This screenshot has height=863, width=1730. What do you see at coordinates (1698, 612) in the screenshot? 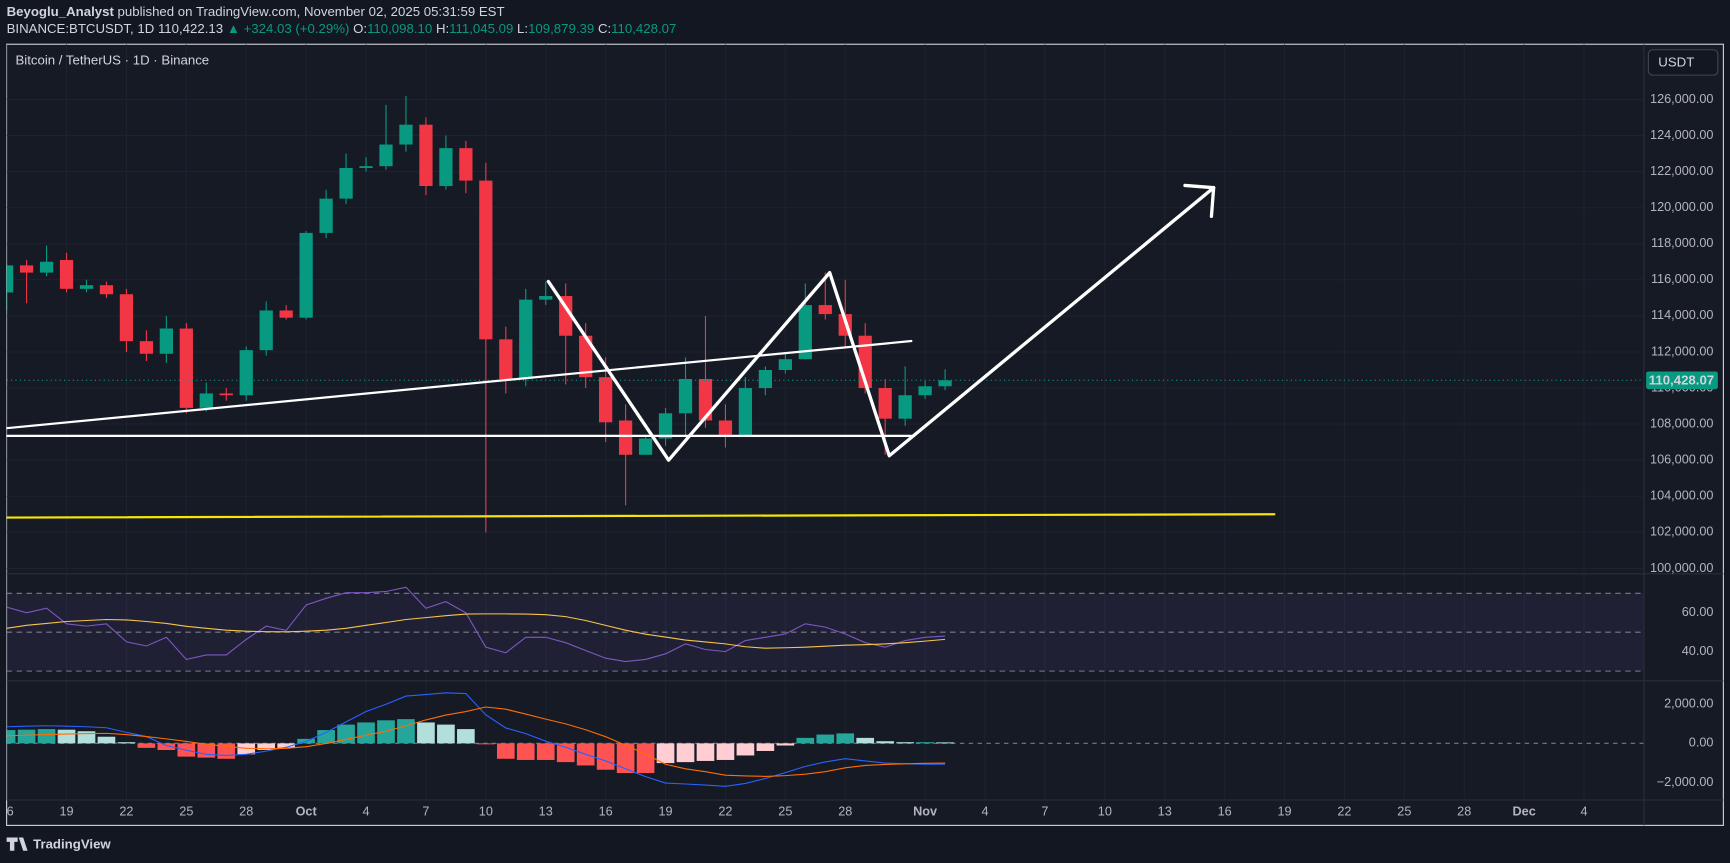
I see `y-tick-label: 60.00` at bounding box center [1698, 612].